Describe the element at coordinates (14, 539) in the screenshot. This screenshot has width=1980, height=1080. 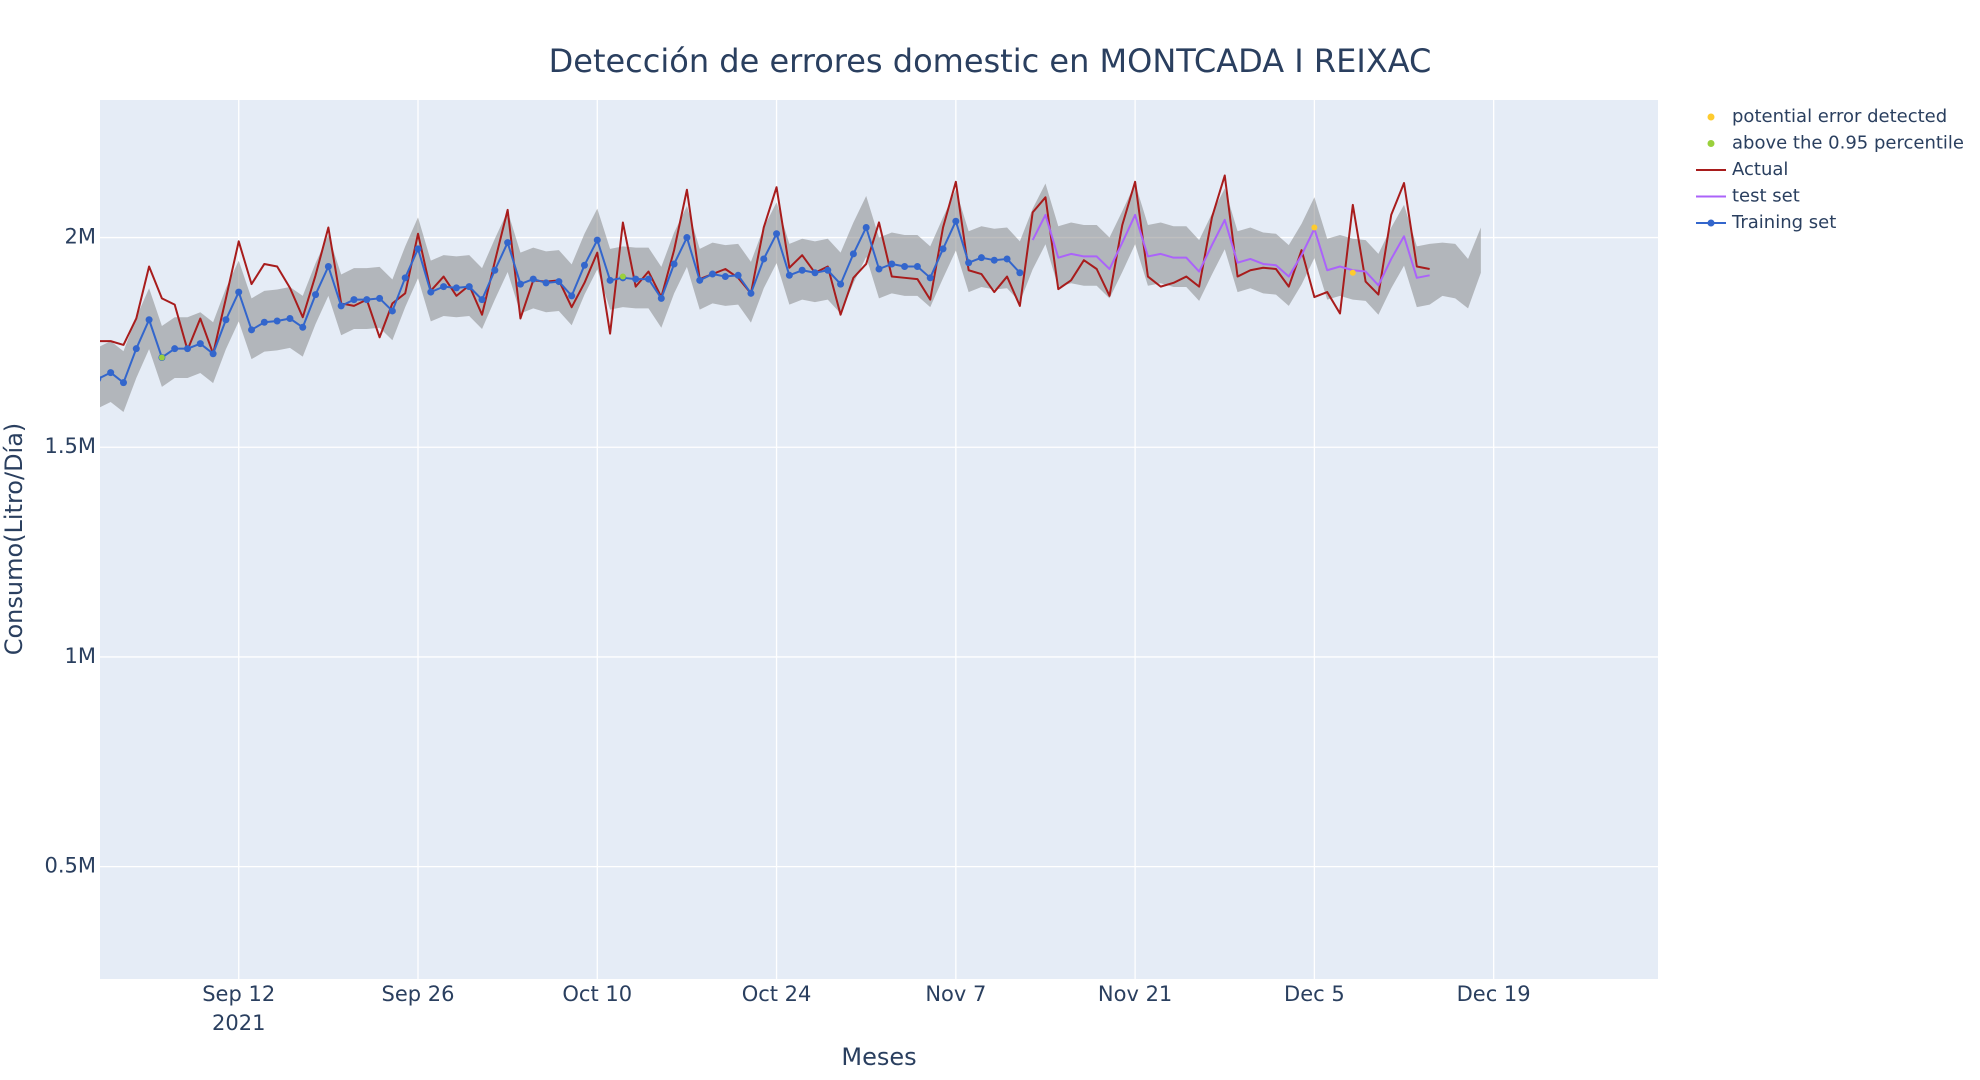
I see `y-axis-title: Consumo(Litro/Día)` at that location.